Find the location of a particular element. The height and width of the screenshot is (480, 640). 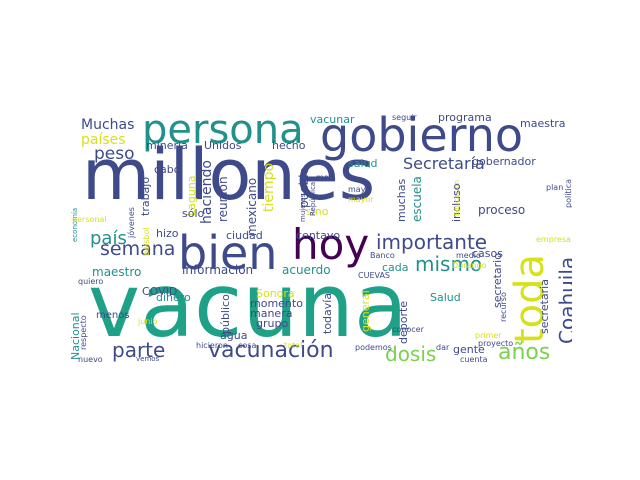

word: grupo is located at coordinates (272, 323).